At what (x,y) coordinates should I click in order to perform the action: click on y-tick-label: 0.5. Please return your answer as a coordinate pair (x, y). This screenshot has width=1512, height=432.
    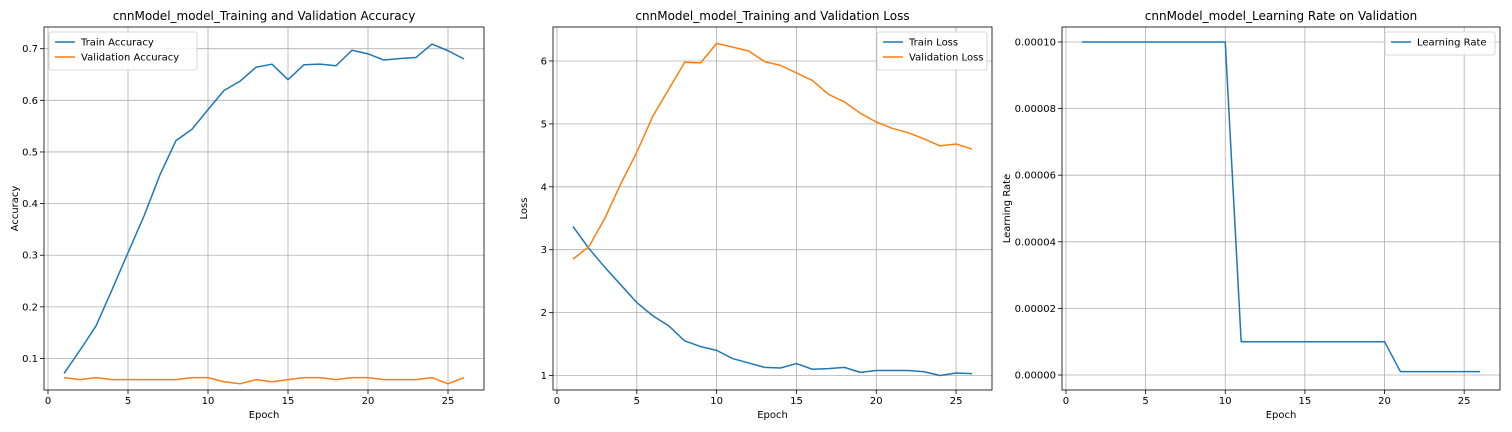
    Looking at the image, I should click on (30, 152).